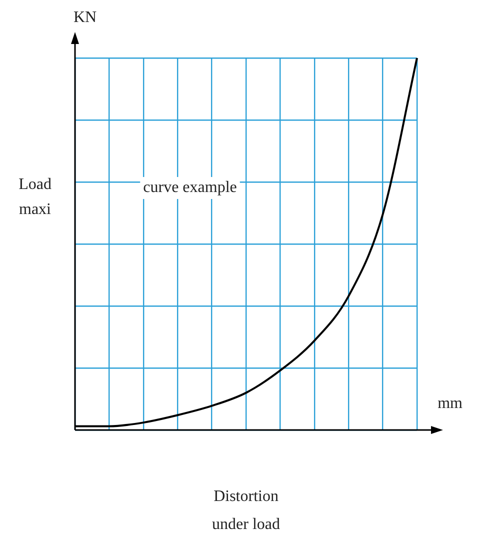  Describe the element at coordinates (246, 511) in the screenshot. I see `x-axis-title: Distortion under load` at that location.